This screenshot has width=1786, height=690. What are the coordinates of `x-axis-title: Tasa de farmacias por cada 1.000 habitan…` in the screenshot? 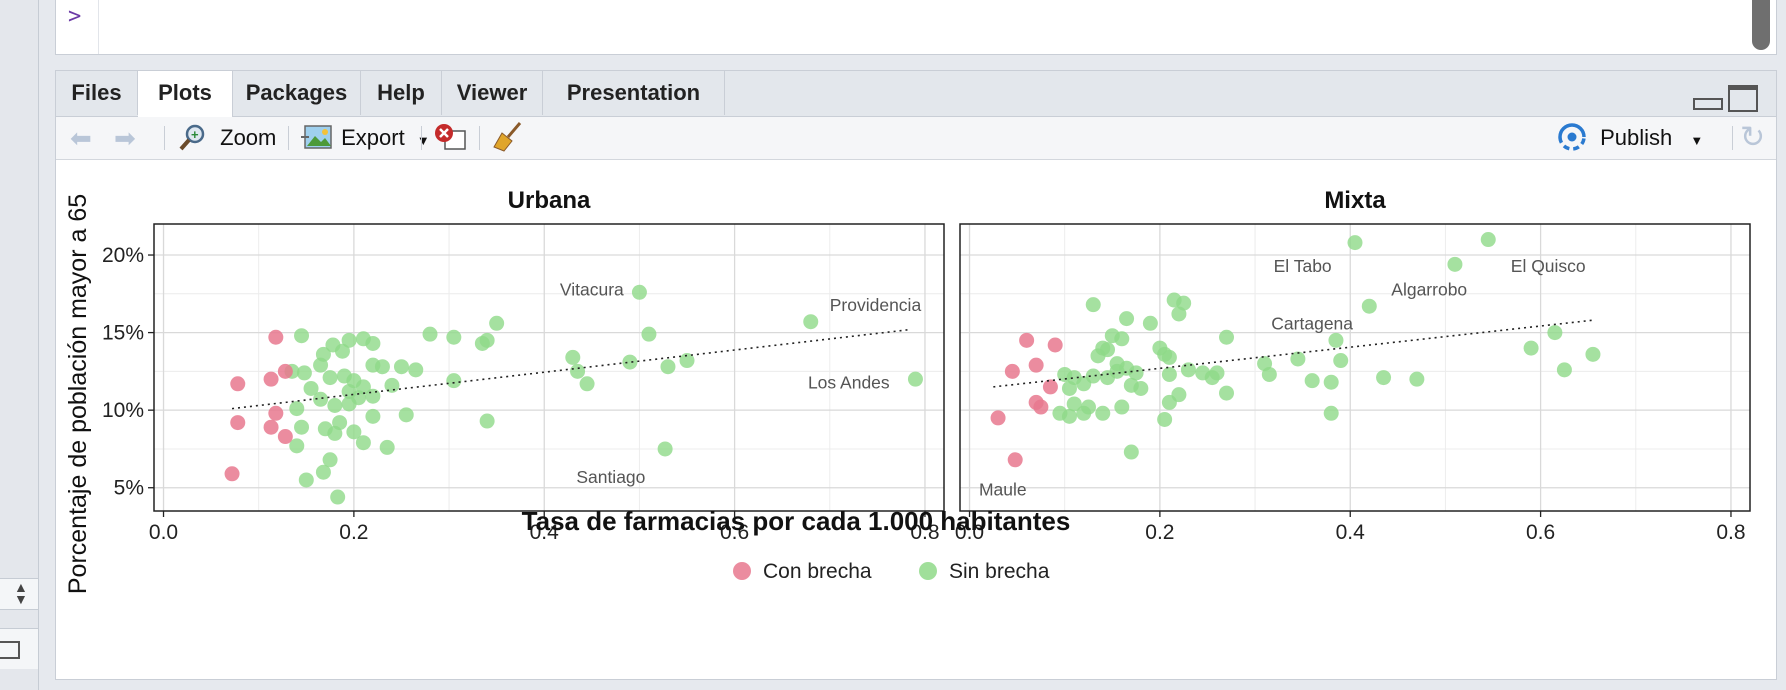 It's located at (796, 521).